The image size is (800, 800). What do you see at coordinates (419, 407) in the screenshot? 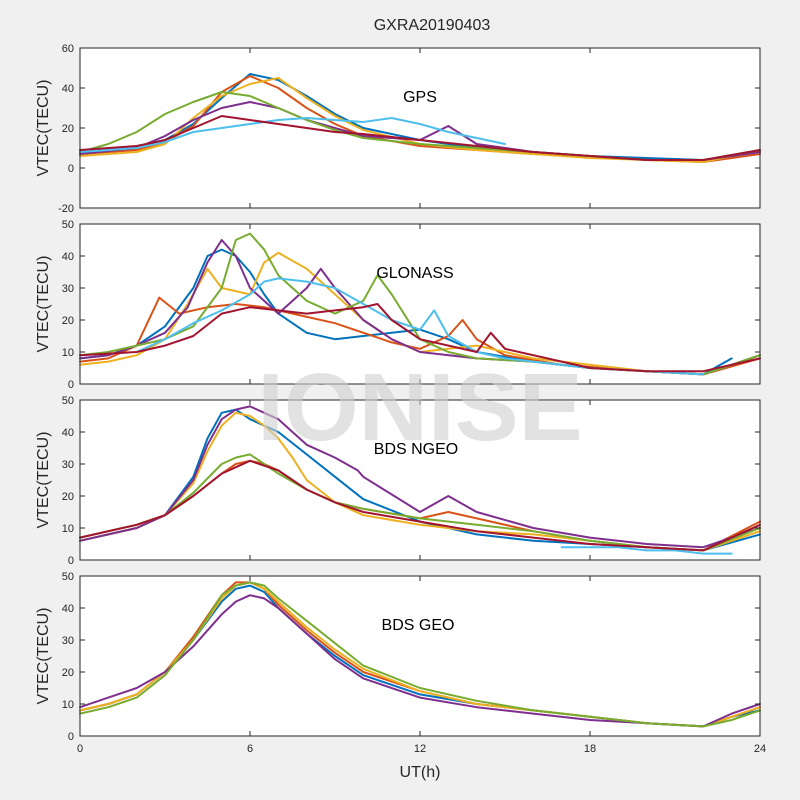
I see `watermark: IONISE` at bounding box center [419, 407].